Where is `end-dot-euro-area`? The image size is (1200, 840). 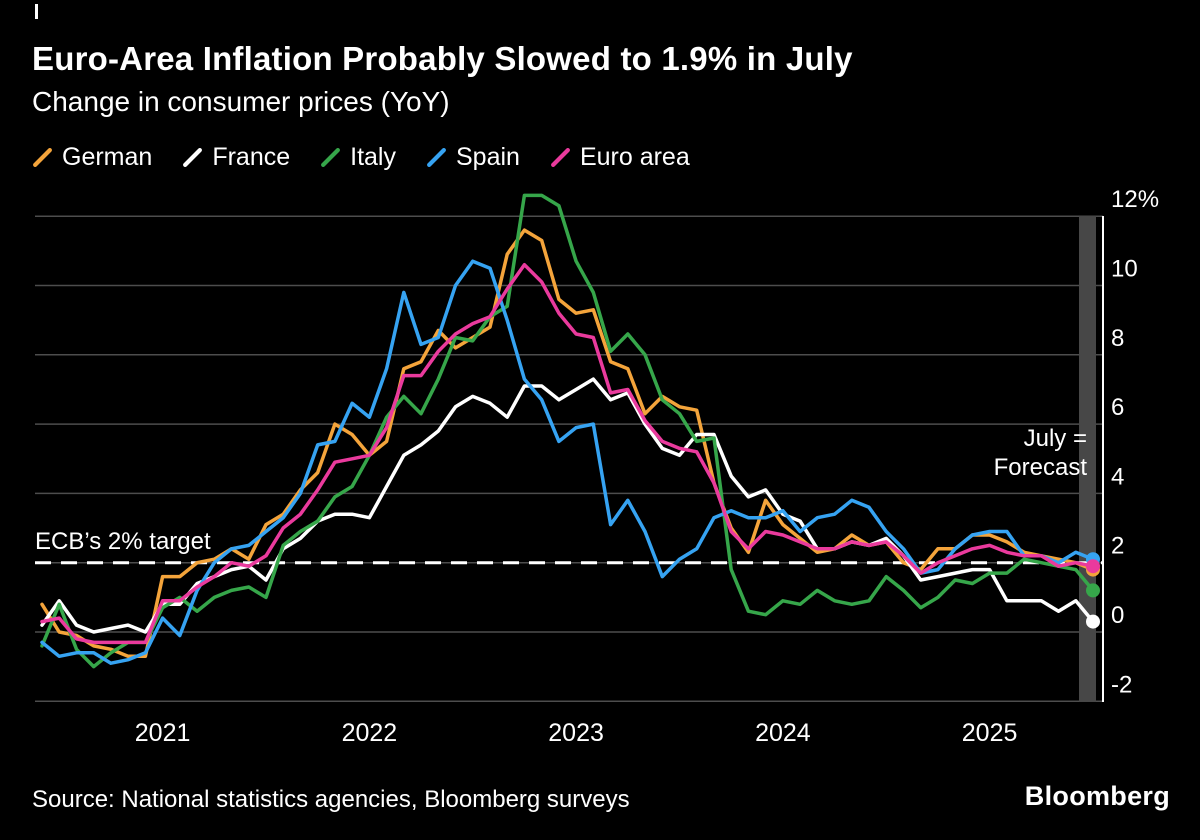 end-dot-euro-area is located at coordinates (1093, 566).